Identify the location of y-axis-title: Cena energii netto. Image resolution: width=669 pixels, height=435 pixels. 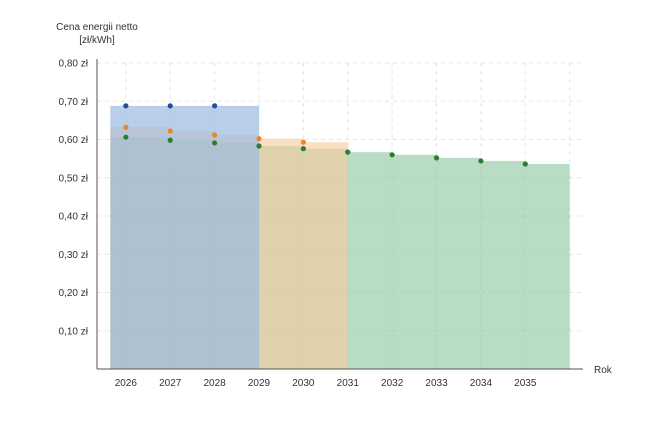
(97, 27).